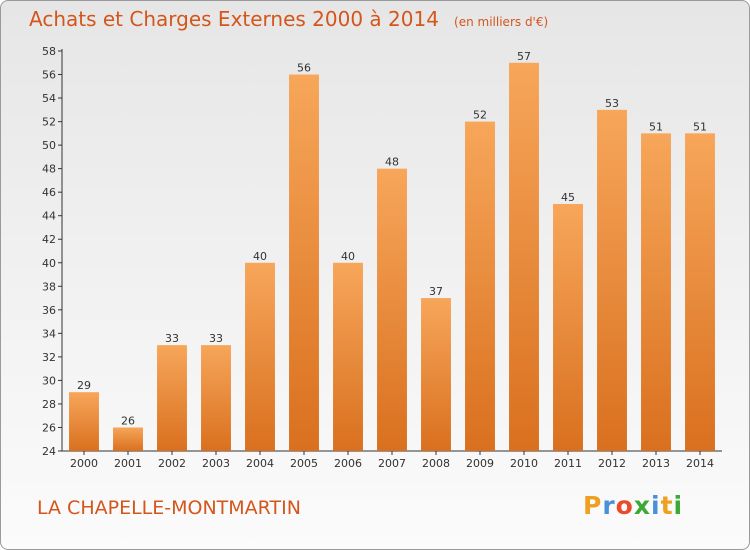 This screenshot has width=750, height=550. Describe the element at coordinates (609, 505) in the screenshot. I see `logo-letter: r` at that location.